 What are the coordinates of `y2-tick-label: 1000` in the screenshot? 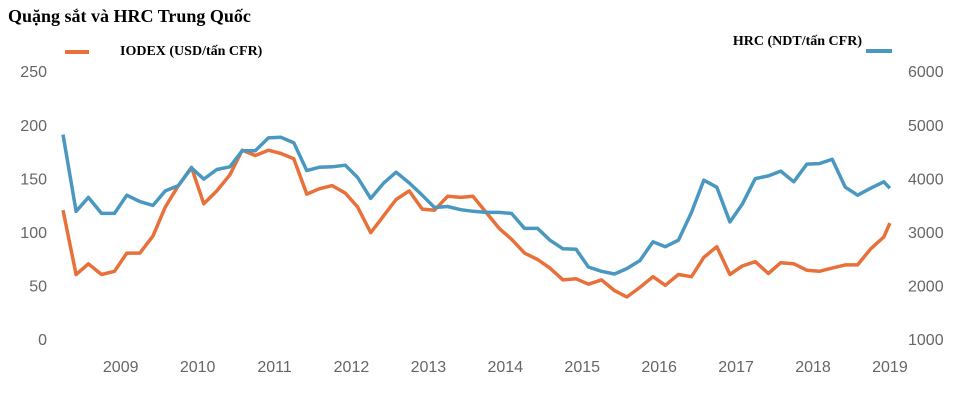 It's located at (926, 340).